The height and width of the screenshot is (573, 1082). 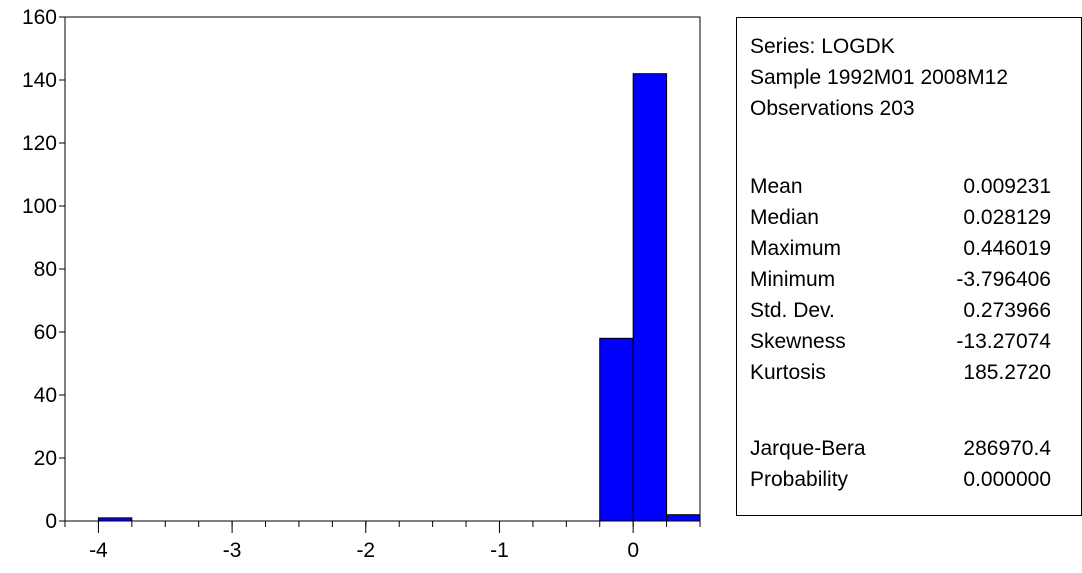 What do you see at coordinates (98, 550) in the screenshot?
I see `x-tick-label: -4` at bounding box center [98, 550].